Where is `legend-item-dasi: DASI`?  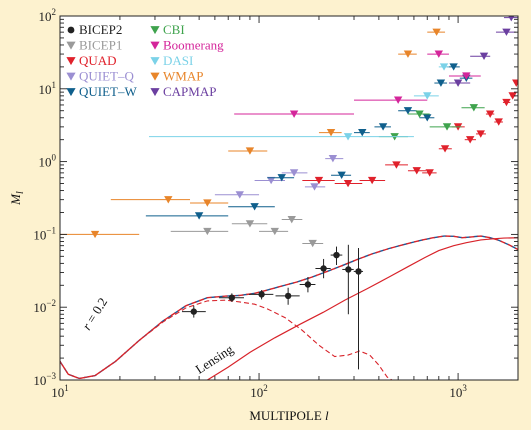 legend-item-dasi: DASI is located at coordinates (171, 60).